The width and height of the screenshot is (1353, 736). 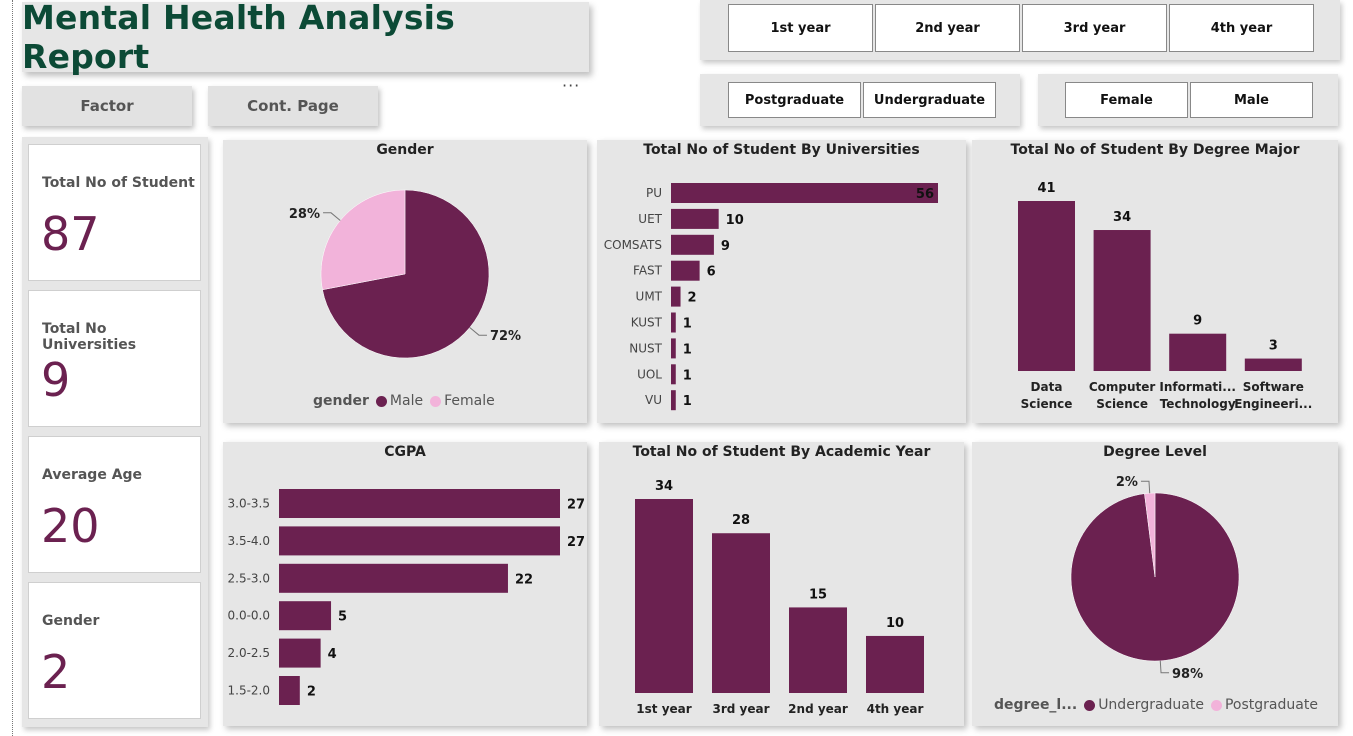 What do you see at coordinates (649, 374) in the screenshot?
I see `category-tick-label: UOL` at bounding box center [649, 374].